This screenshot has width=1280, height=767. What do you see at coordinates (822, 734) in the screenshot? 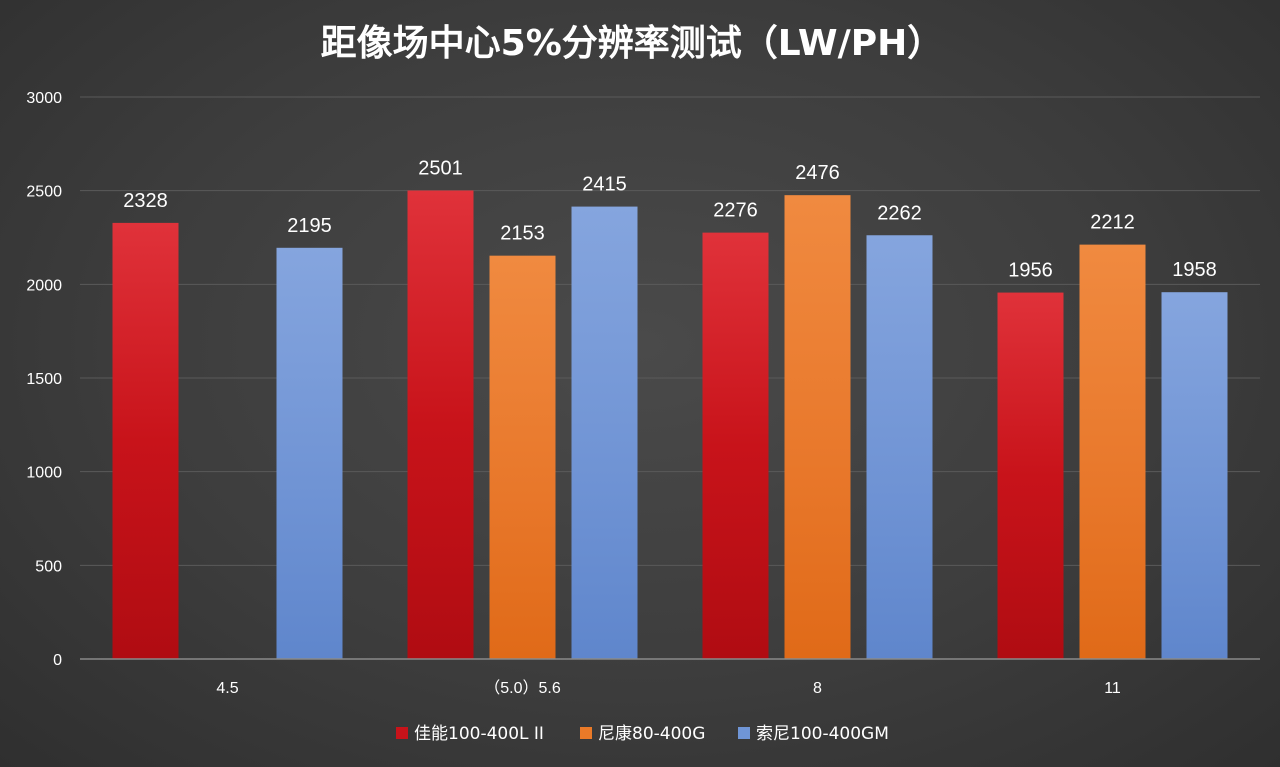
I see `legend-label: 索尼100-400GM` at bounding box center [822, 734].